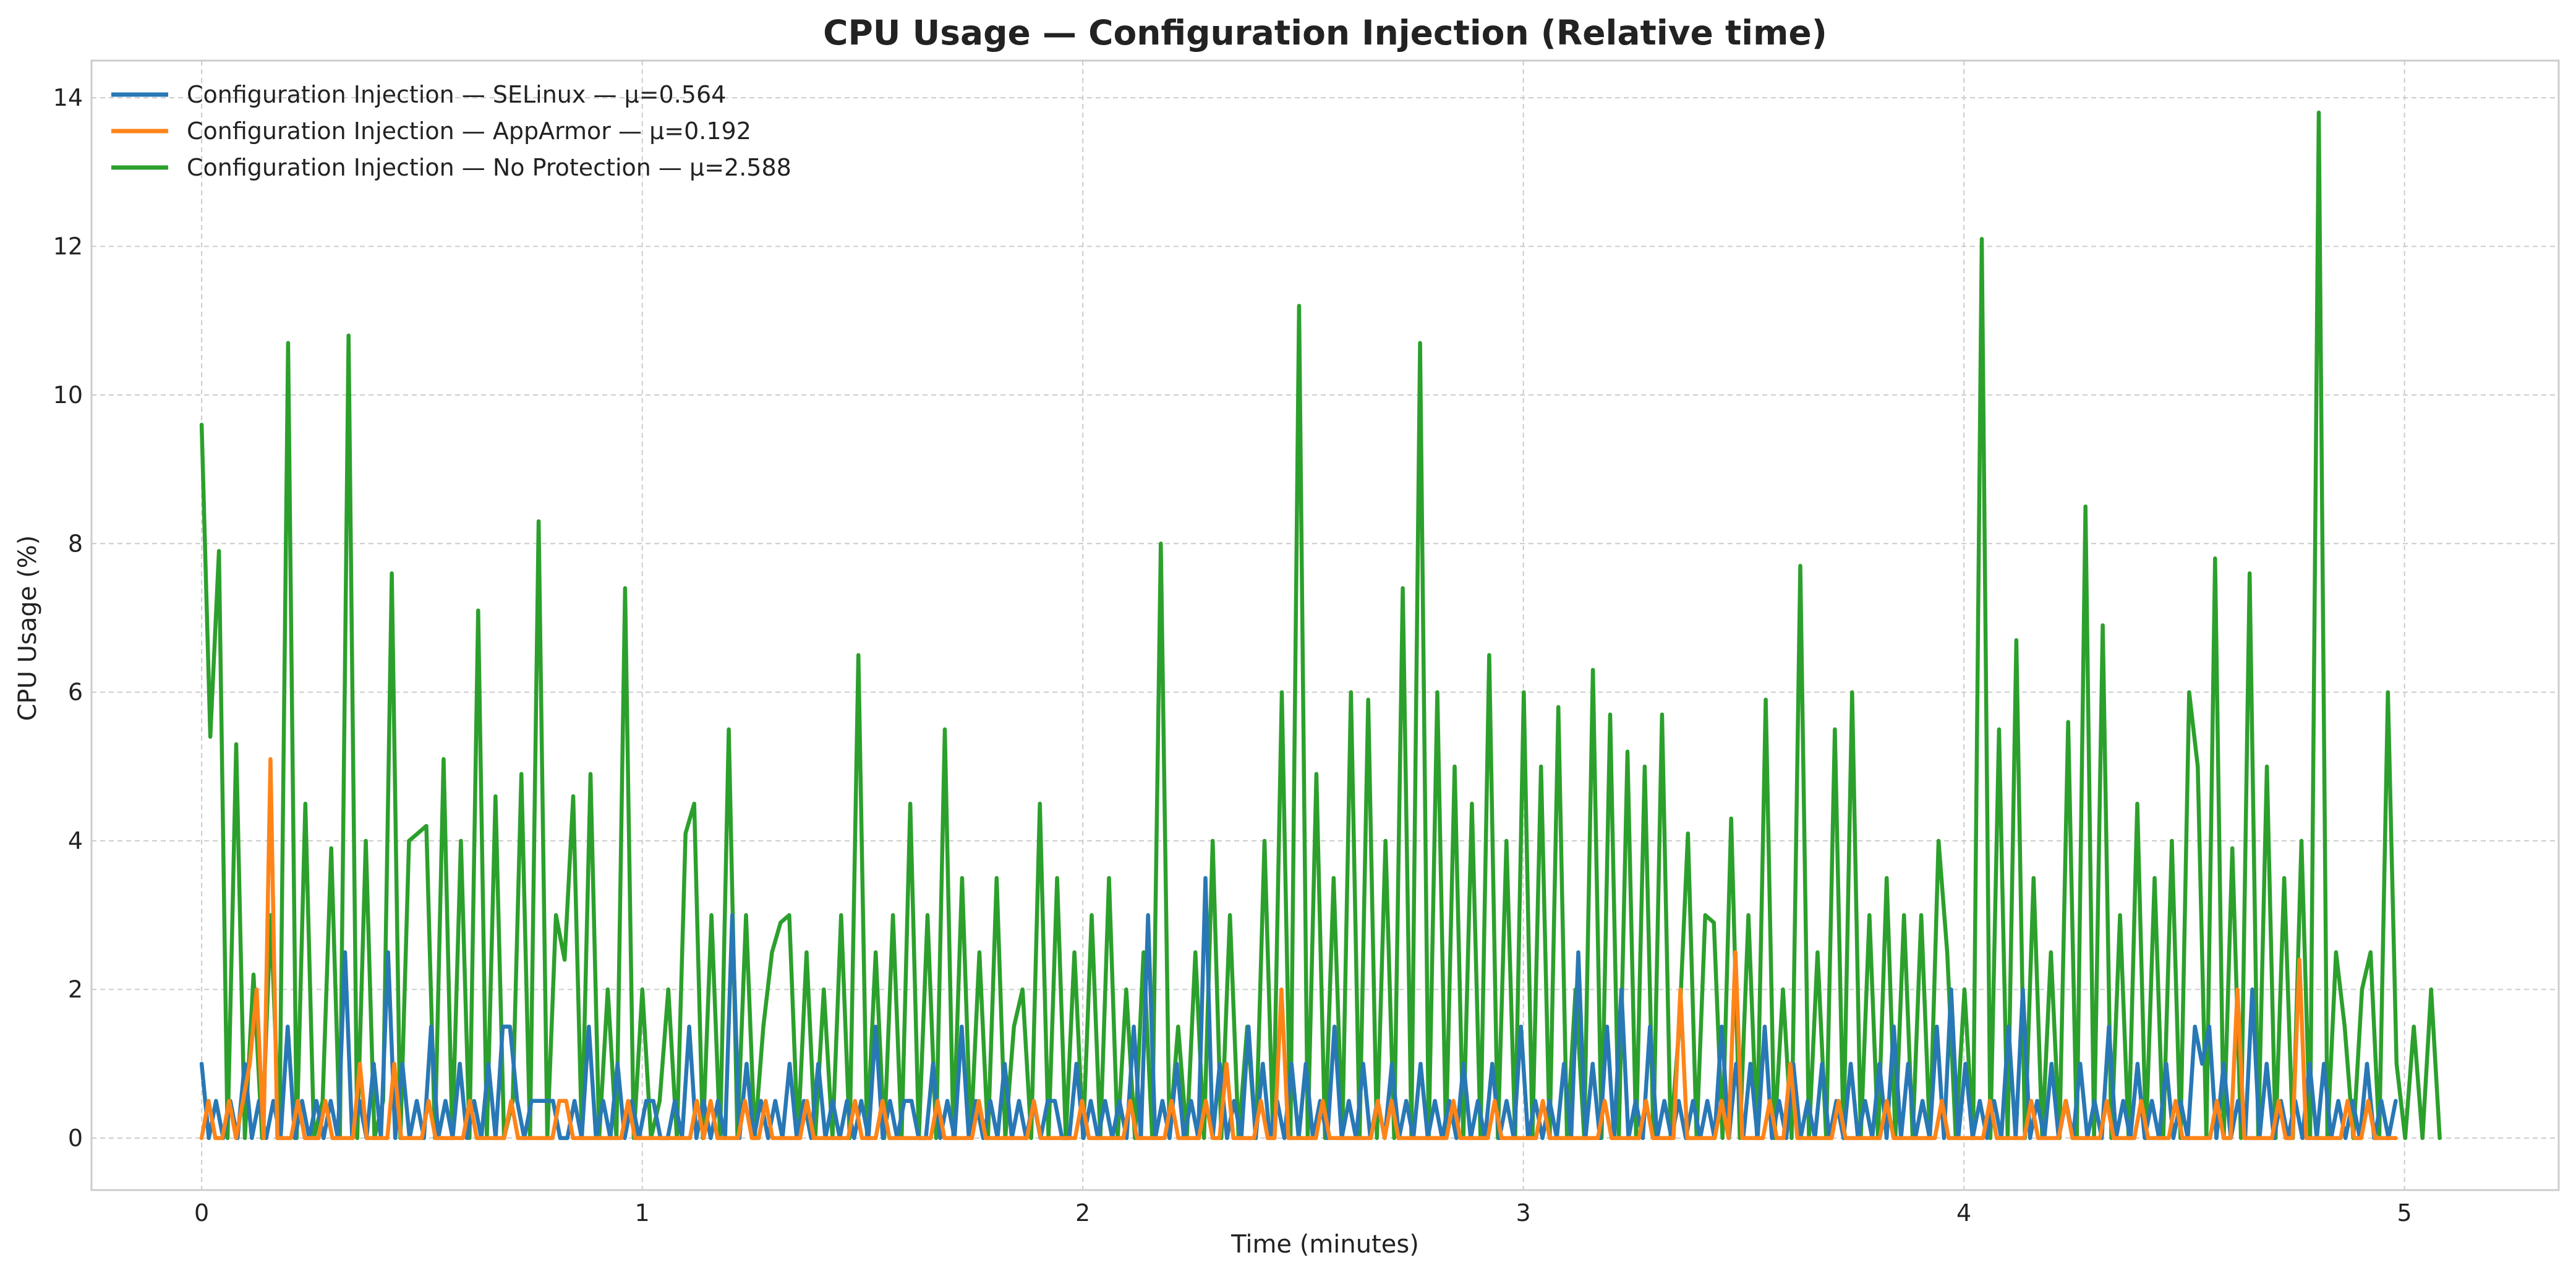  Describe the element at coordinates (68, 395) in the screenshot. I see `y-tick-label: 10` at that location.